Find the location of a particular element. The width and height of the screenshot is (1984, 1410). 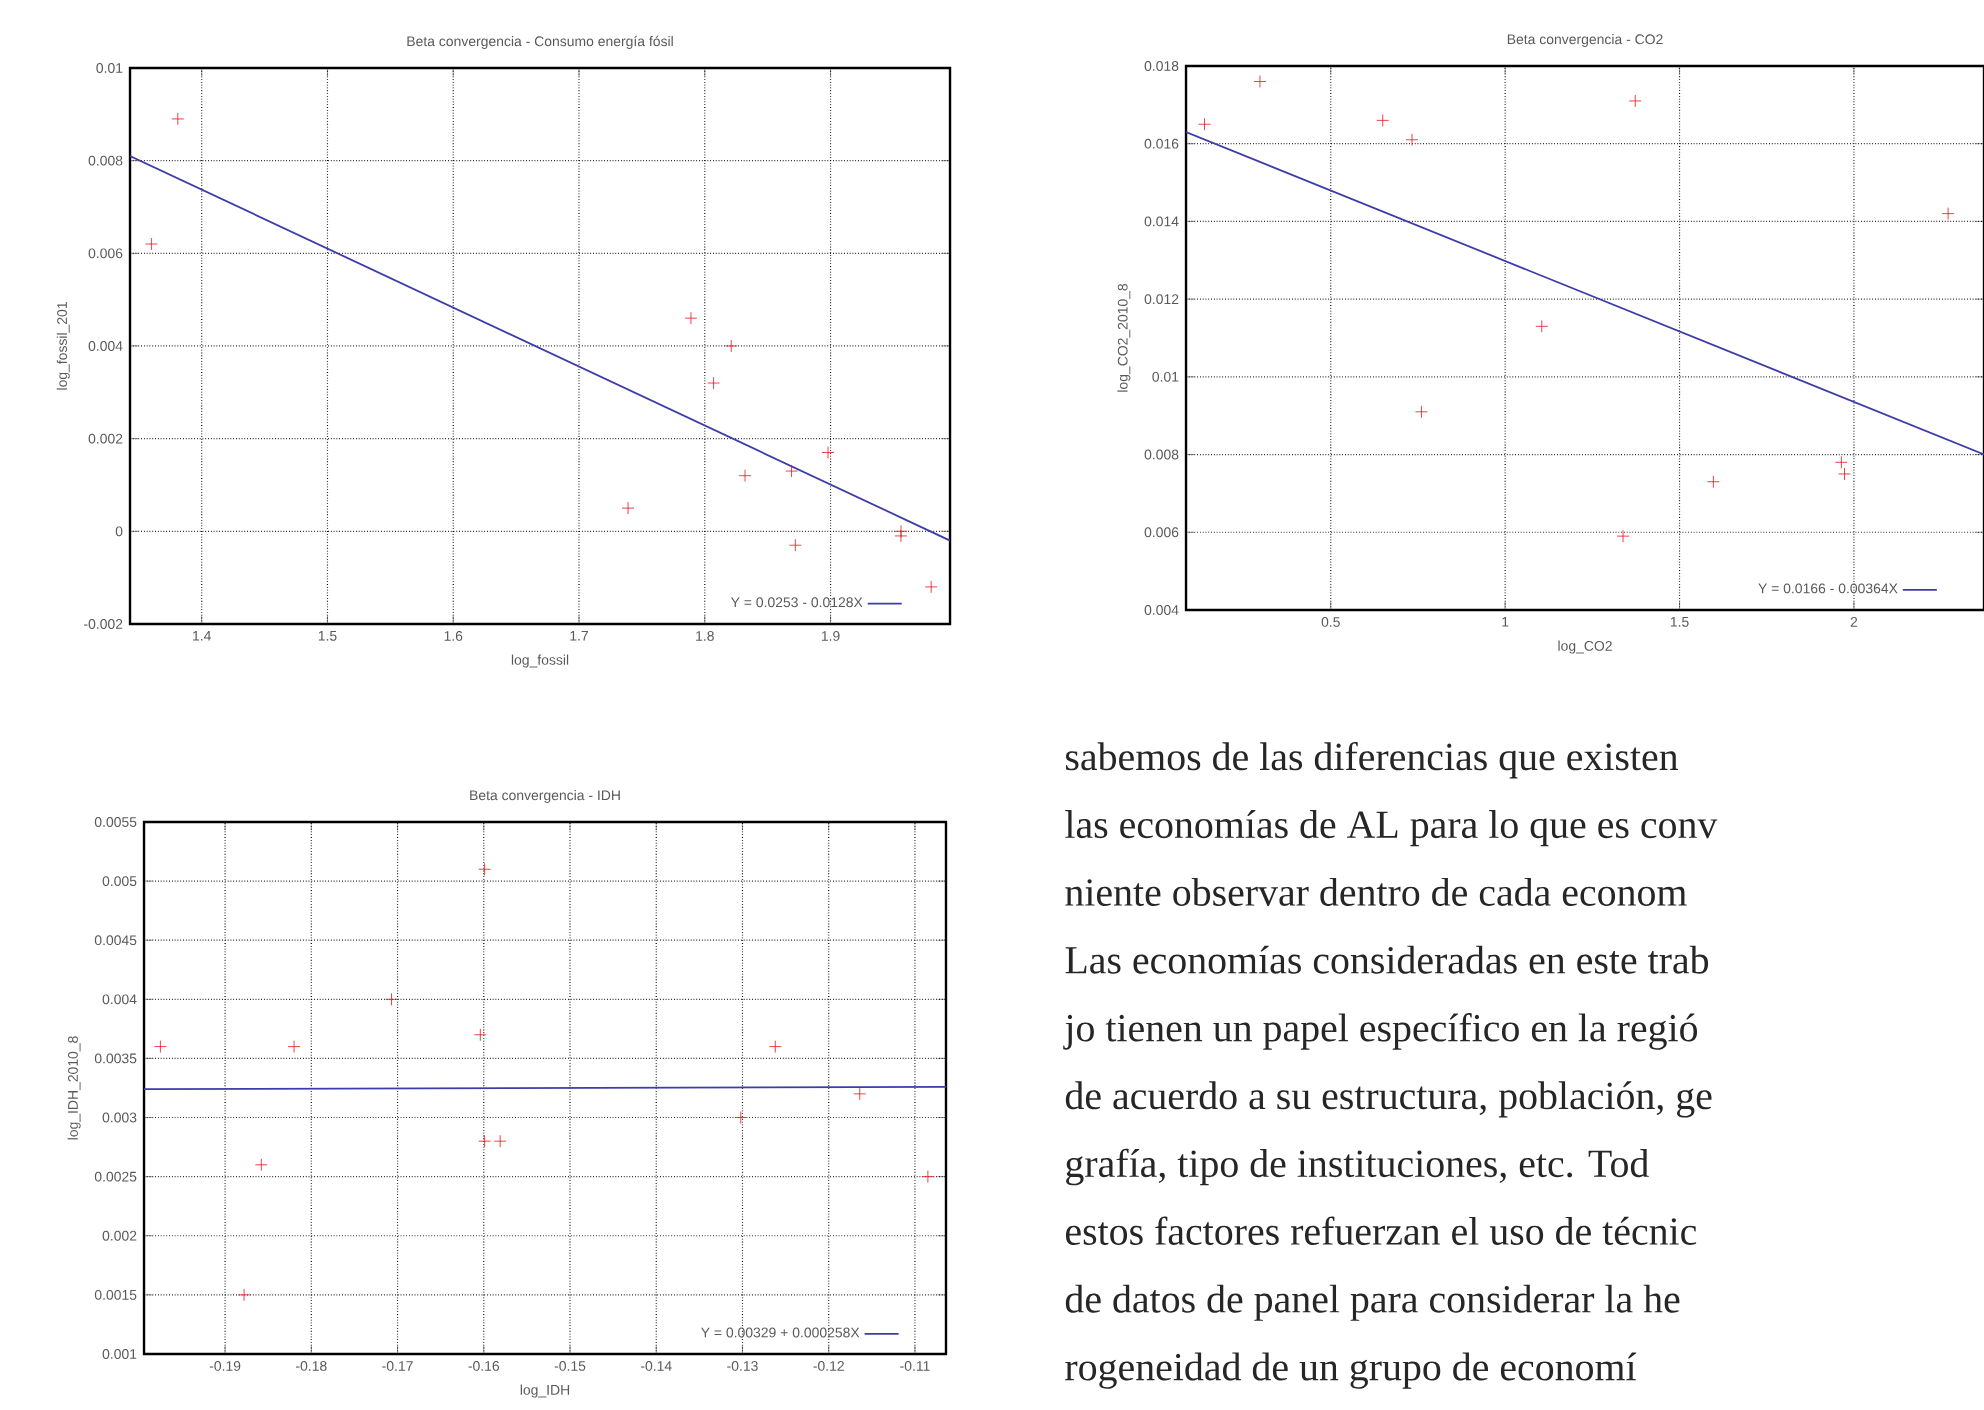

text: Las economías consideradas en este trab is located at coordinates (1387, 959).